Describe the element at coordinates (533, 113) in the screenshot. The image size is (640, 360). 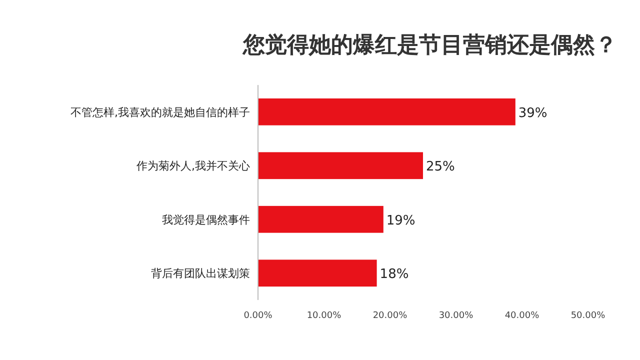
I see `data-label: 39%` at that location.